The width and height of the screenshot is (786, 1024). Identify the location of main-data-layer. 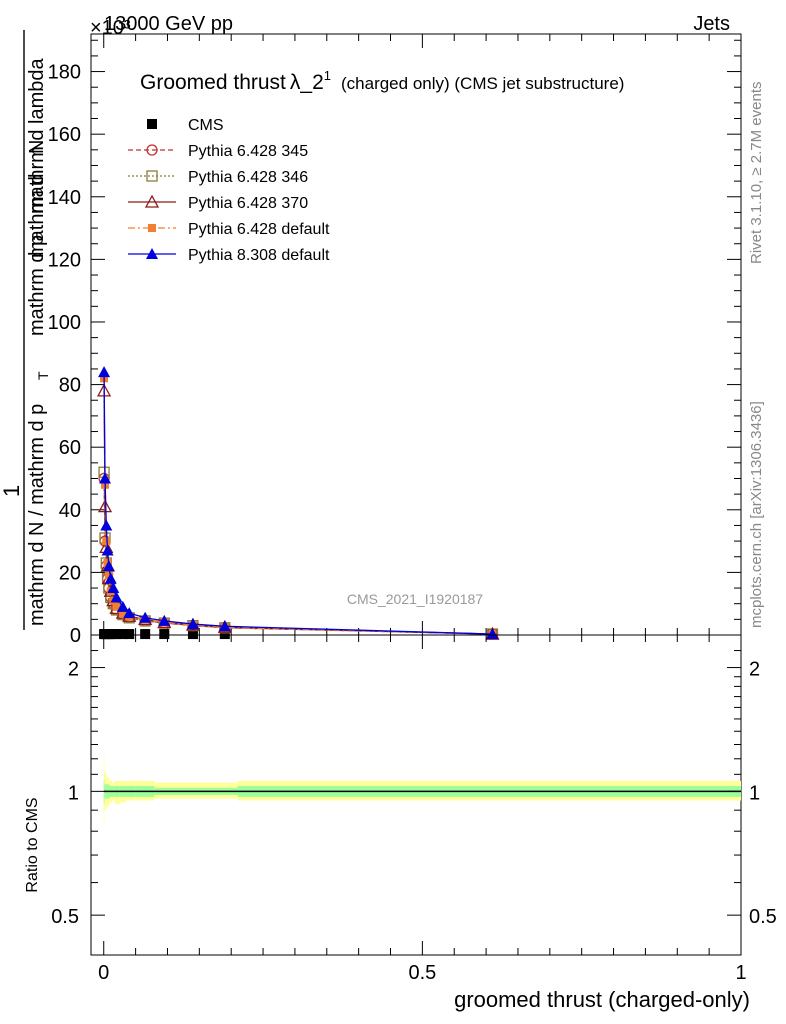
(298, 503).